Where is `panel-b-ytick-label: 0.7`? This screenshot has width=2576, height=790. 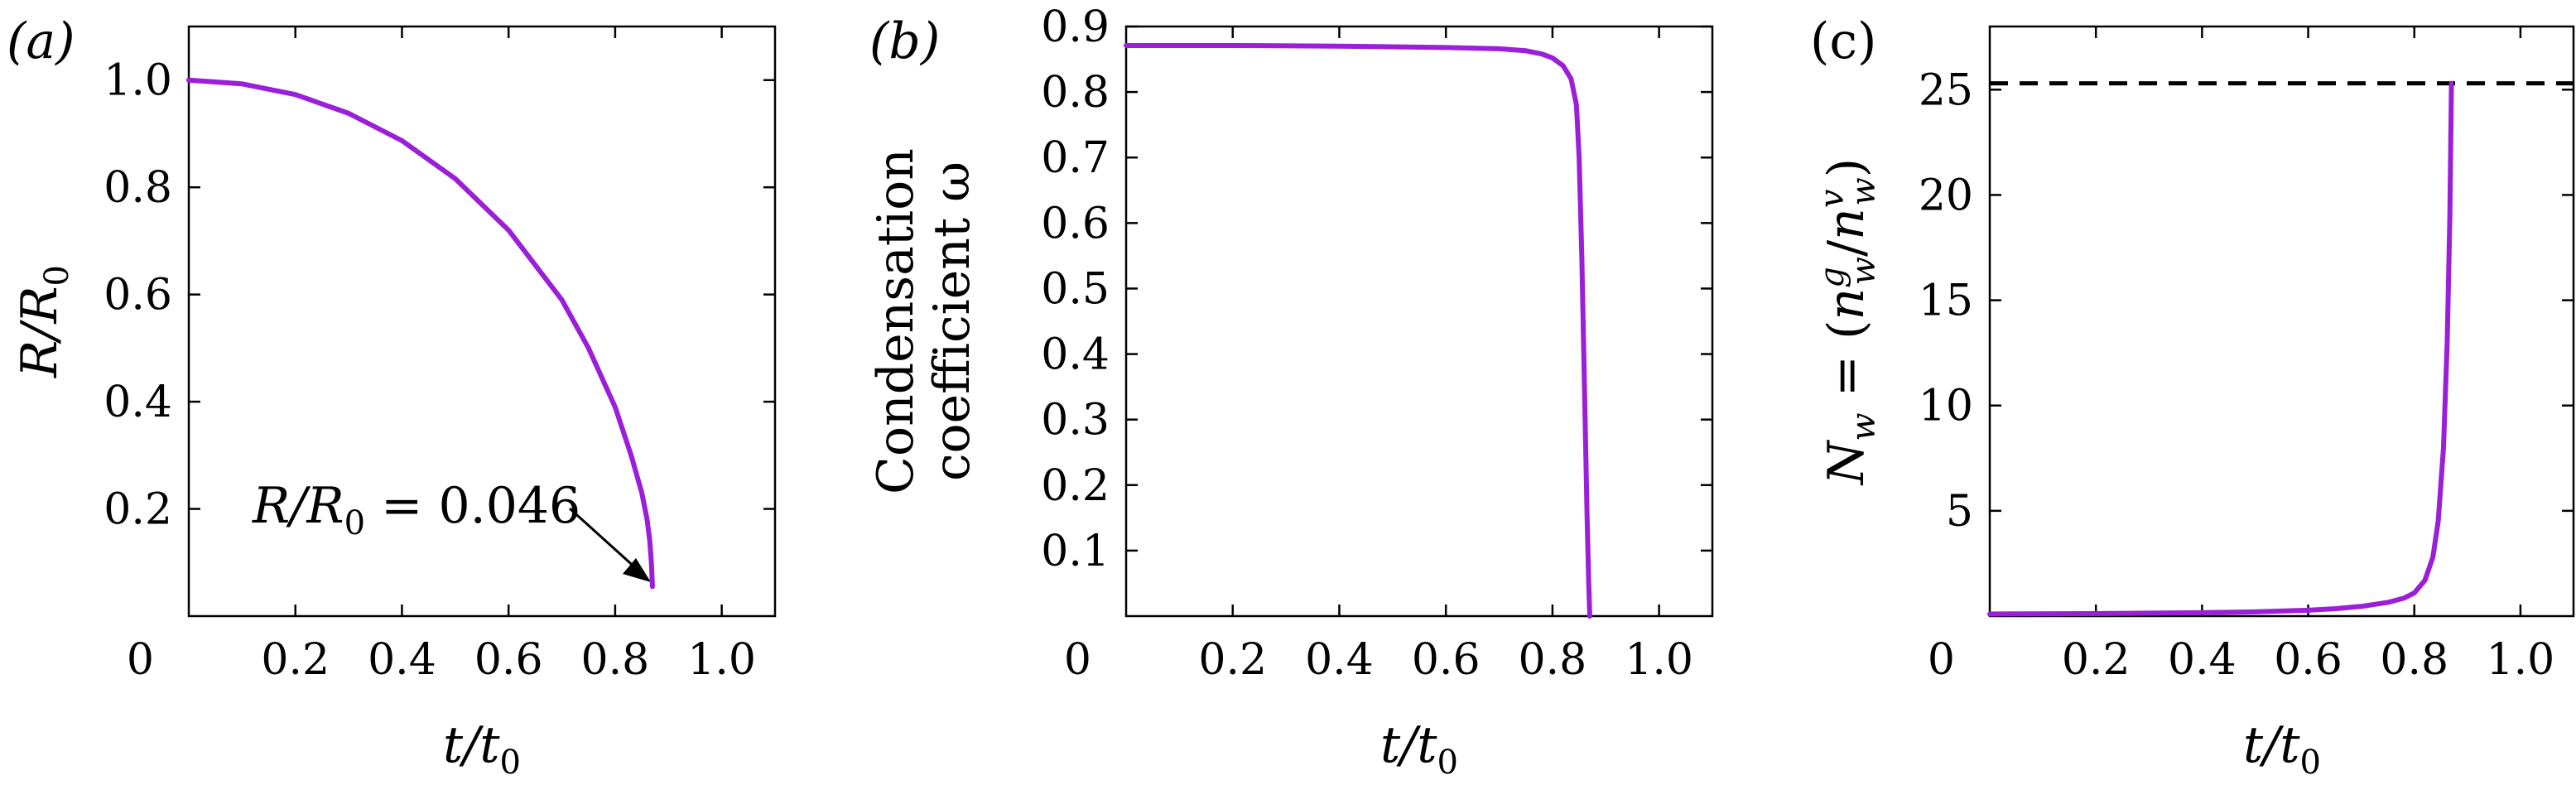 panel-b-ytick-label: 0.7 is located at coordinates (1075, 158).